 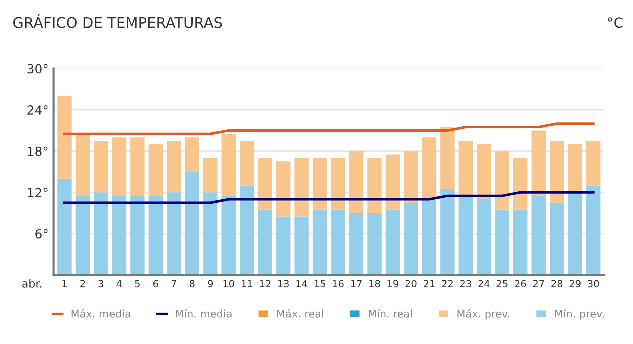 What do you see at coordinates (447, 284) in the screenshot?
I see `x-tick-label: 22` at bounding box center [447, 284].